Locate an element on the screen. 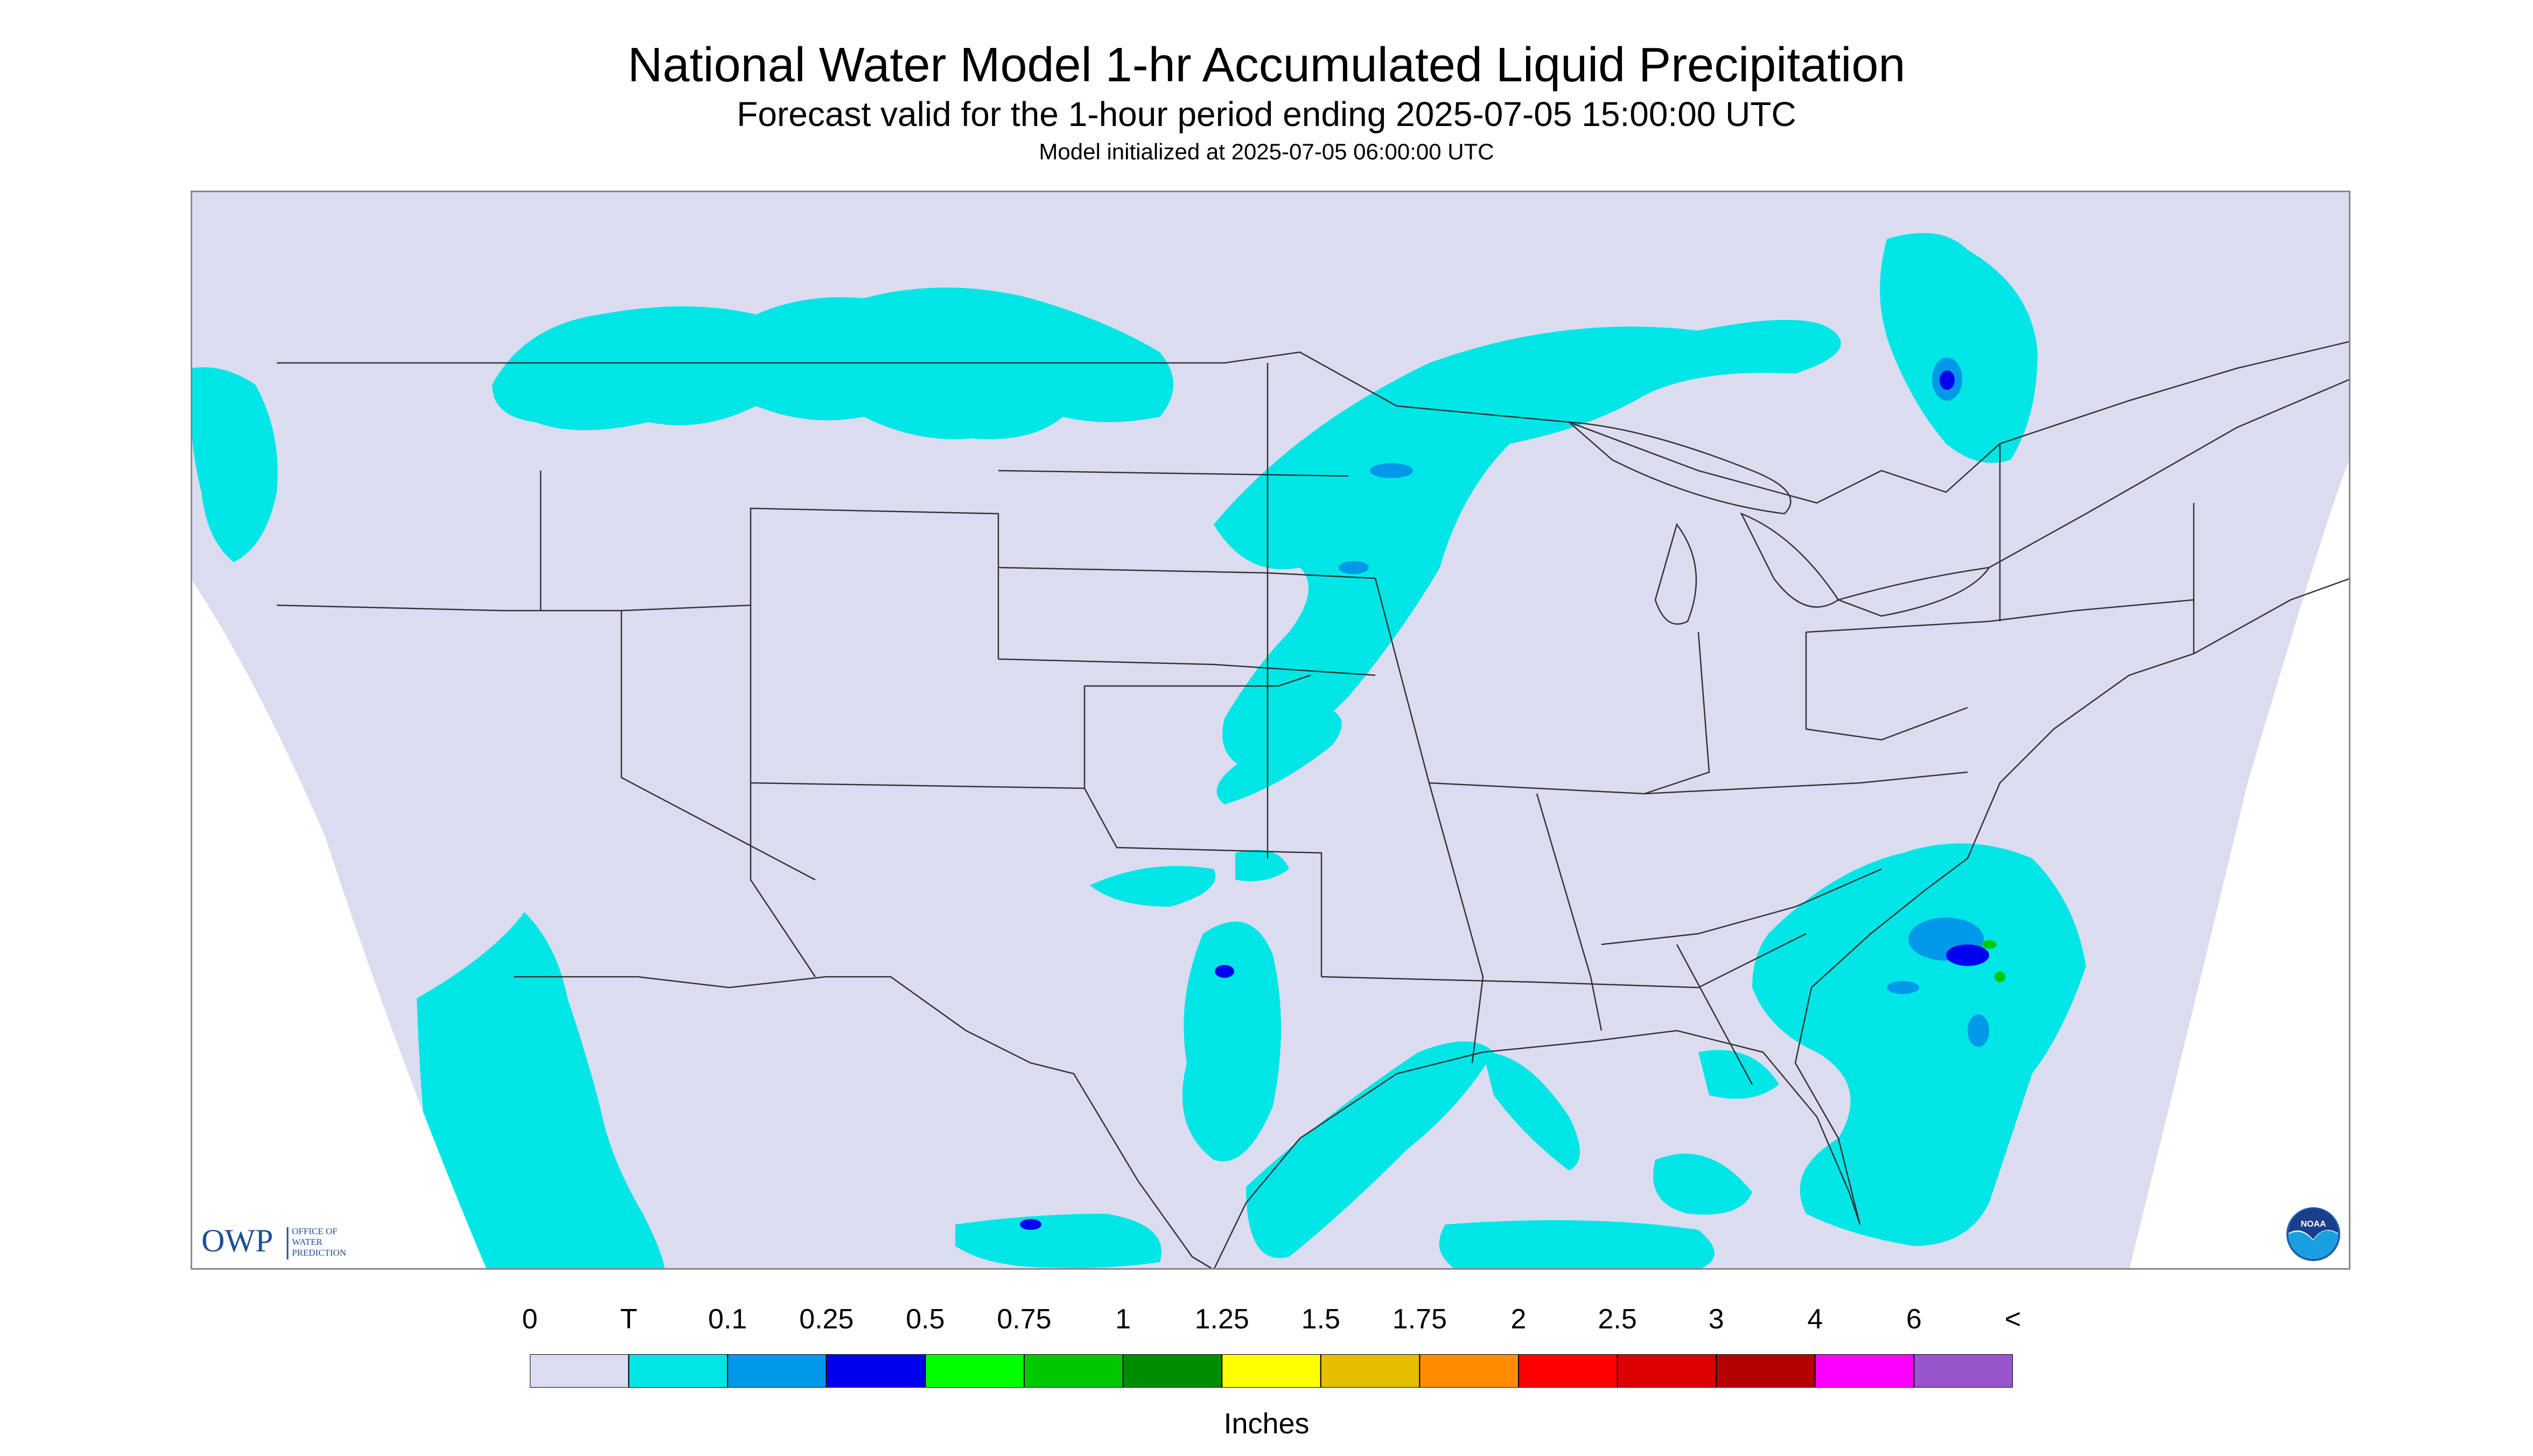  owp-logo: OWP OFFICE OF WATER PREDICTION is located at coordinates (273, 1241).